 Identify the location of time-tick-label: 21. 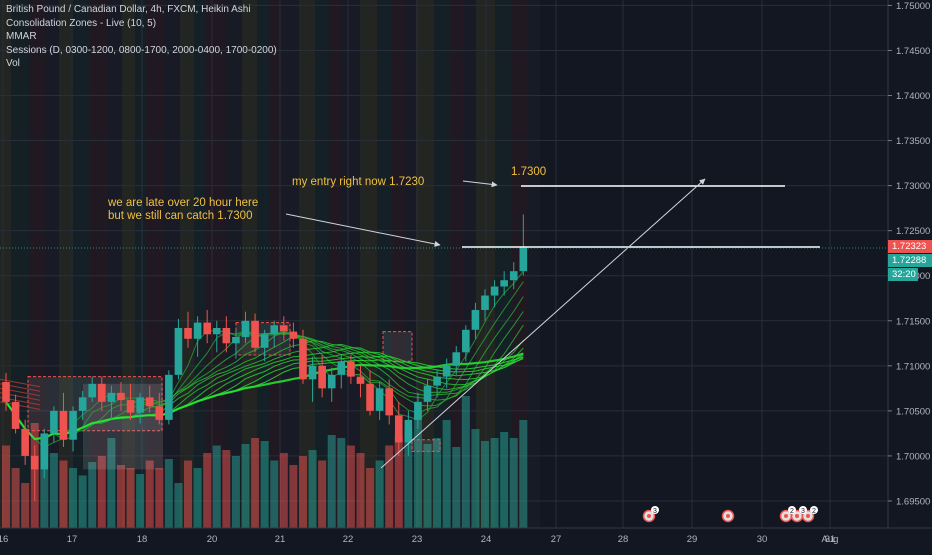
(280, 539).